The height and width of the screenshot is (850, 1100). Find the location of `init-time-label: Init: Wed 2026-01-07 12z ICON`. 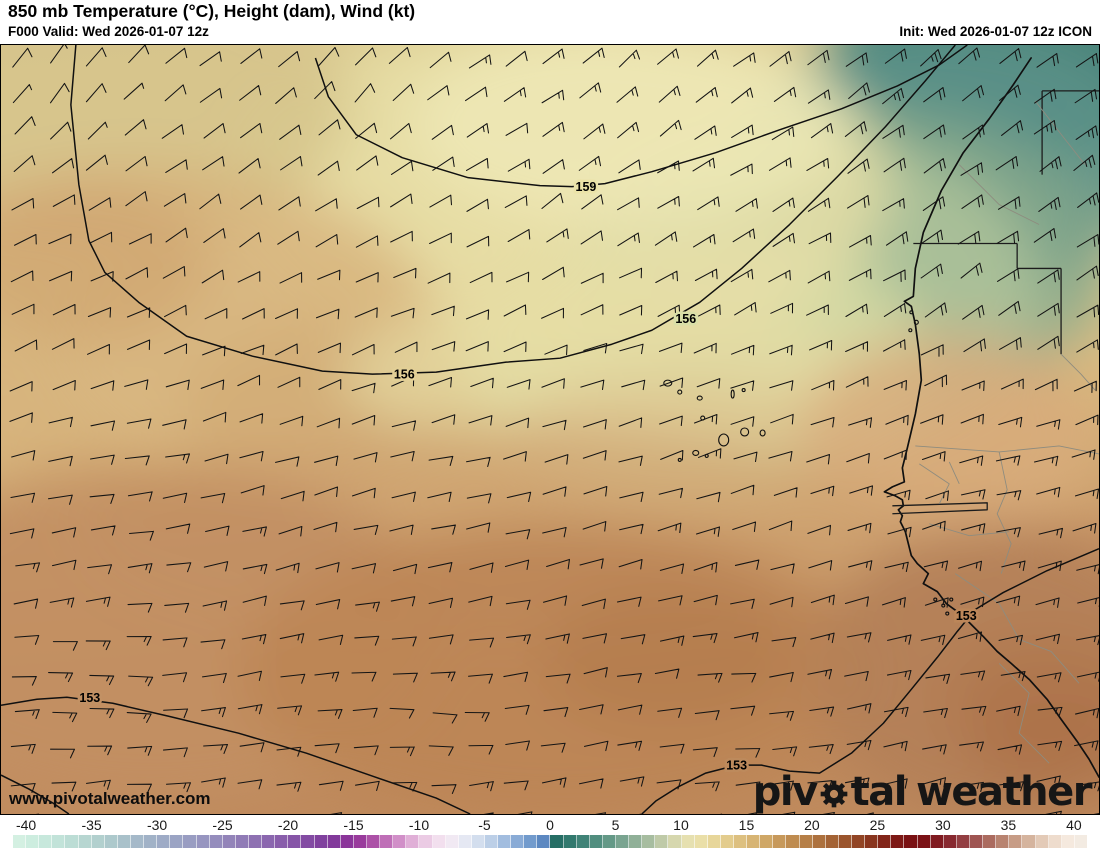

init-time-label: Init: Wed 2026-01-07 12z ICON is located at coordinates (995, 31).